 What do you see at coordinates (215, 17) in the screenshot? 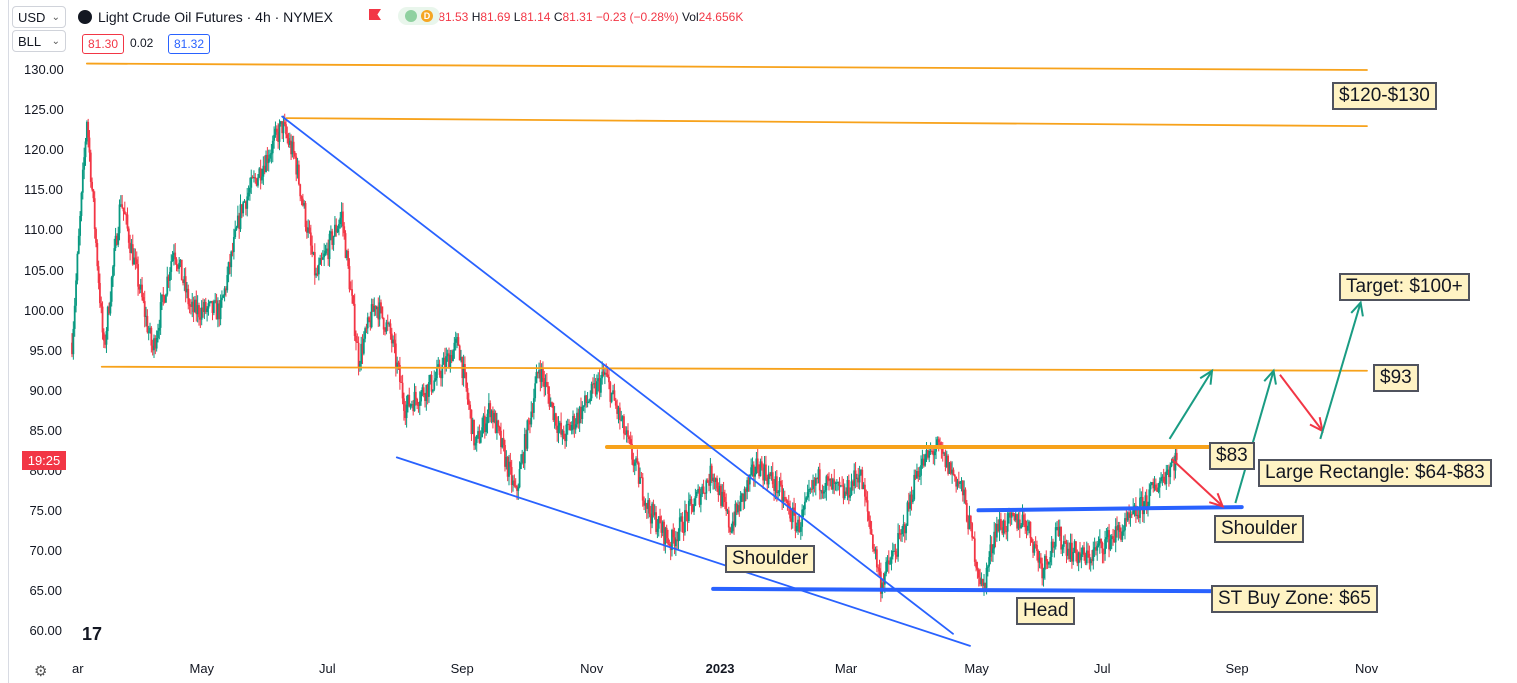
I see `symbol-title: Light Crude Oil Futures · 4h · NYMEX` at bounding box center [215, 17].